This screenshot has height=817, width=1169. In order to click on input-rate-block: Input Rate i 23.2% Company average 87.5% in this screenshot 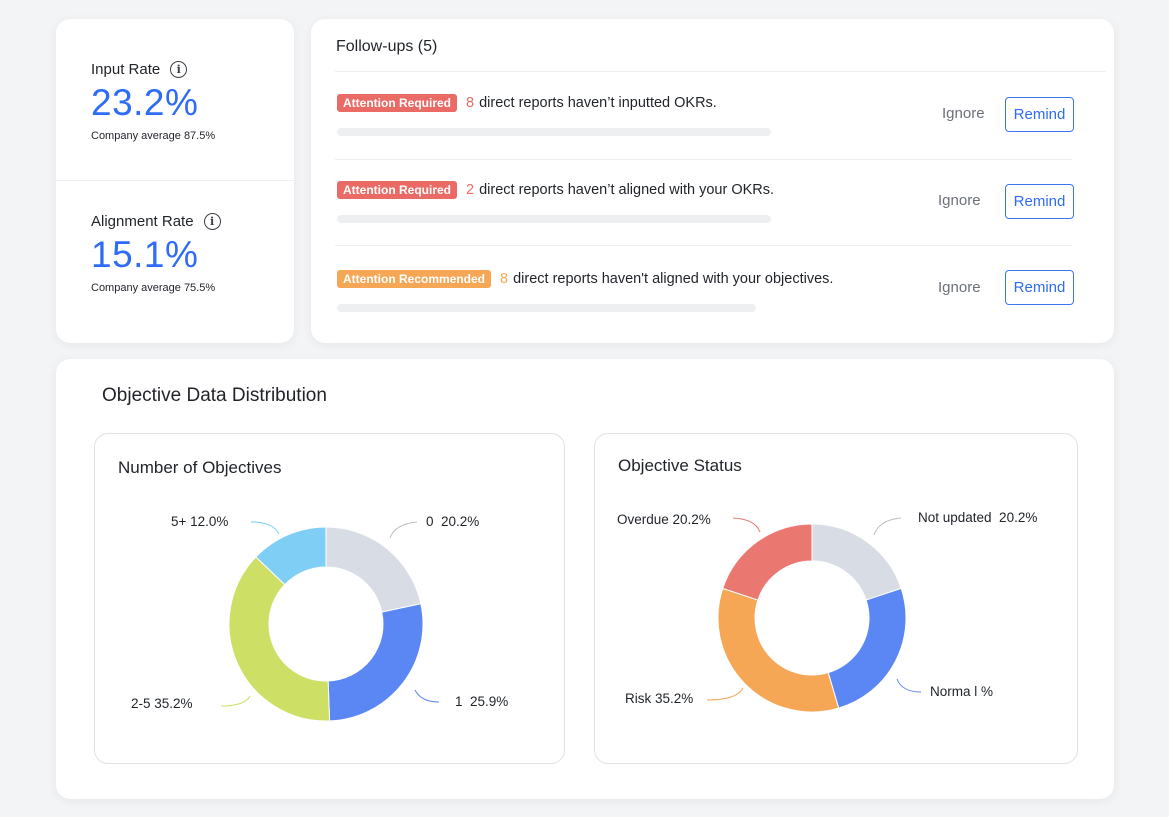, I will do `click(153, 101)`.